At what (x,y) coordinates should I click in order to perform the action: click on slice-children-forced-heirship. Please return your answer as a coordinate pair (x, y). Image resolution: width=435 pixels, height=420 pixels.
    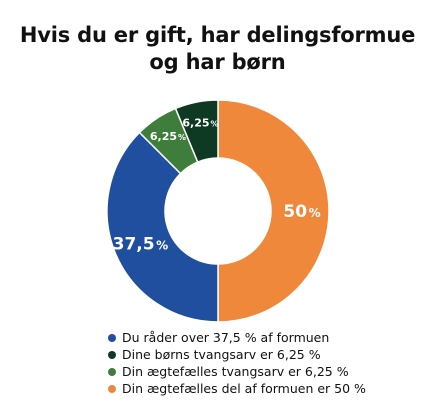
    Looking at the image, I should click on (196, 131).